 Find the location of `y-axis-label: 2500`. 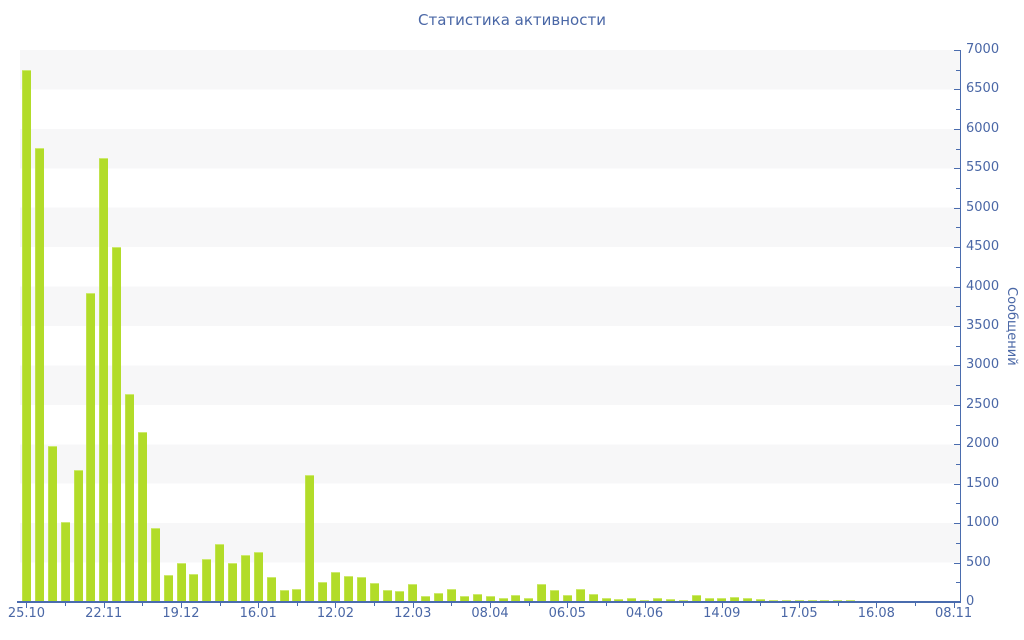

y-axis-label: 2500 is located at coordinates (983, 404).